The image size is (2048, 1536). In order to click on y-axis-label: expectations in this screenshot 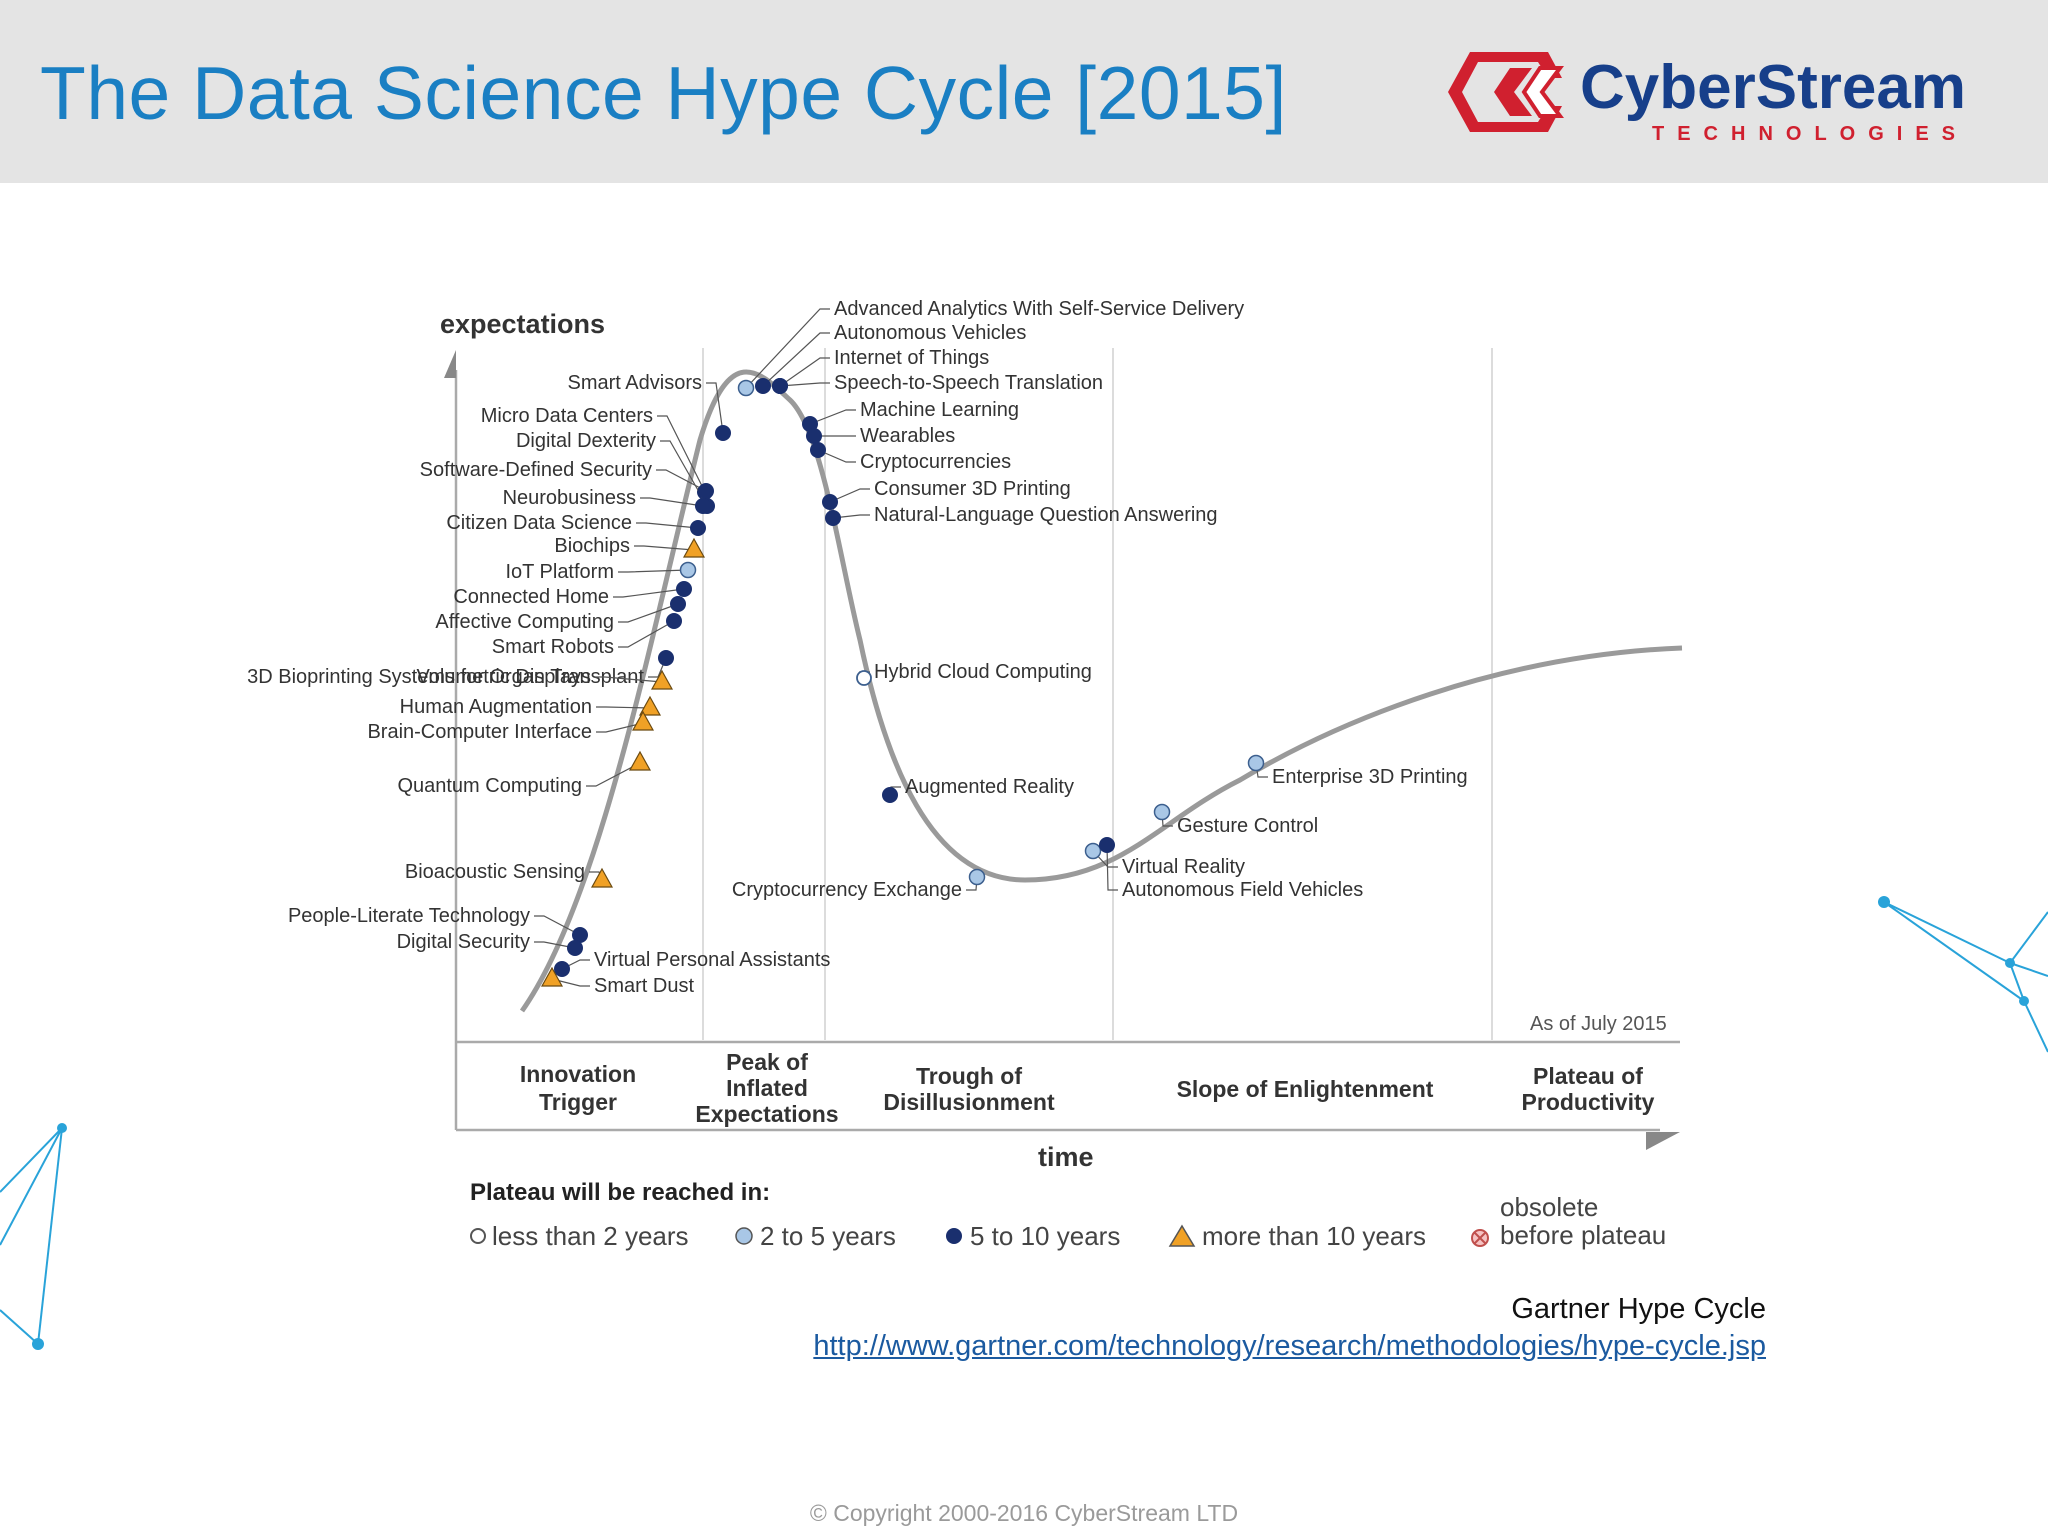, I will do `click(522, 324)`.